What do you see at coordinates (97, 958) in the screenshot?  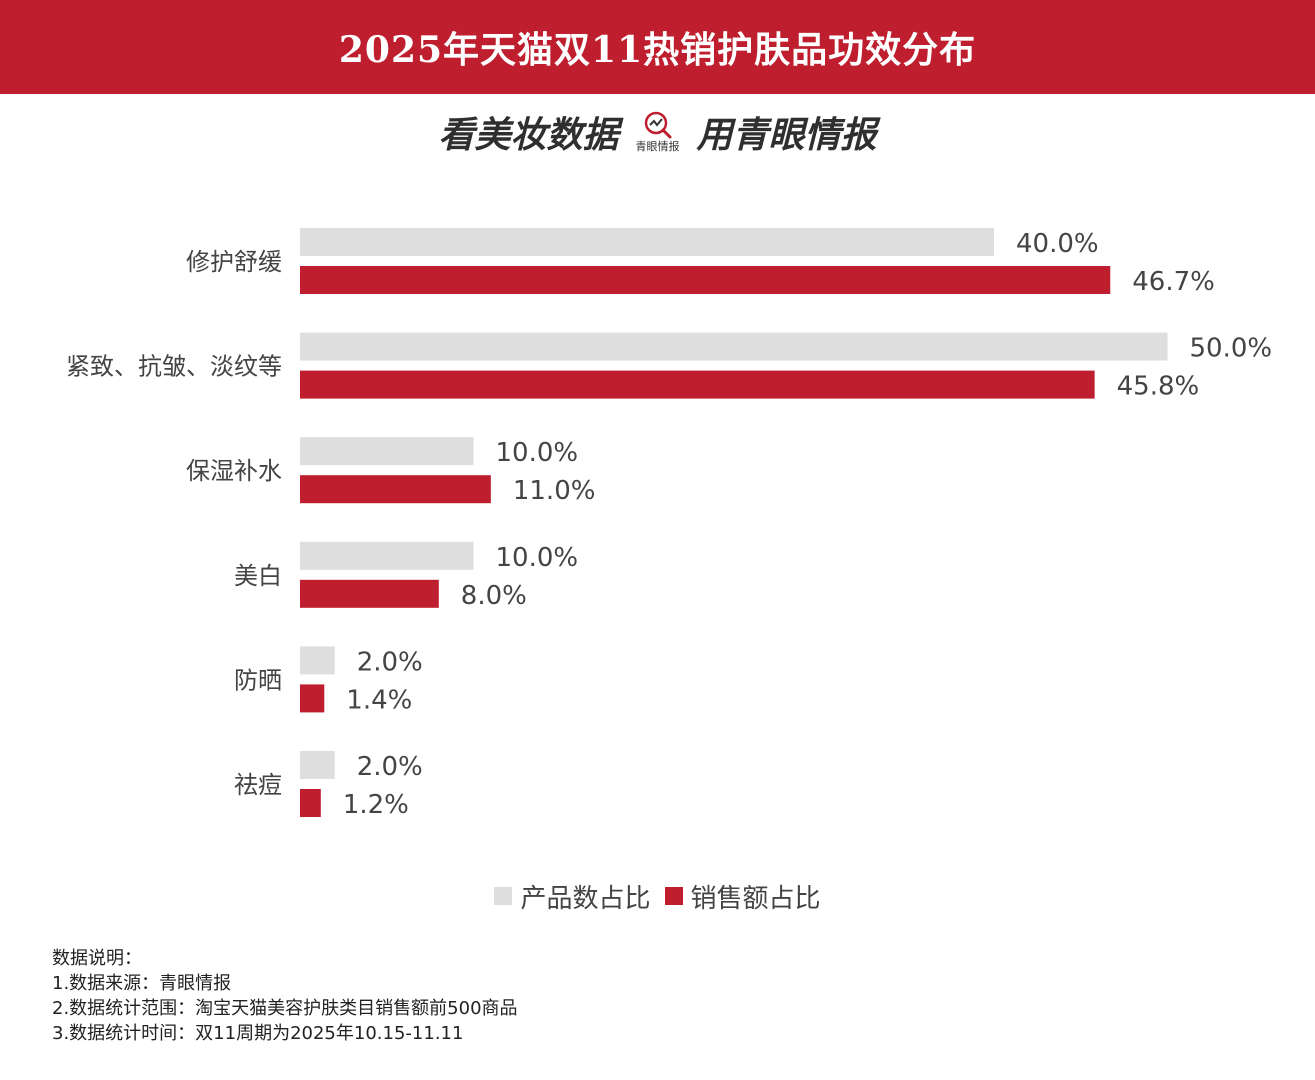 I see `notes-heading: 数据说明：` at bounding box center [97, 958].